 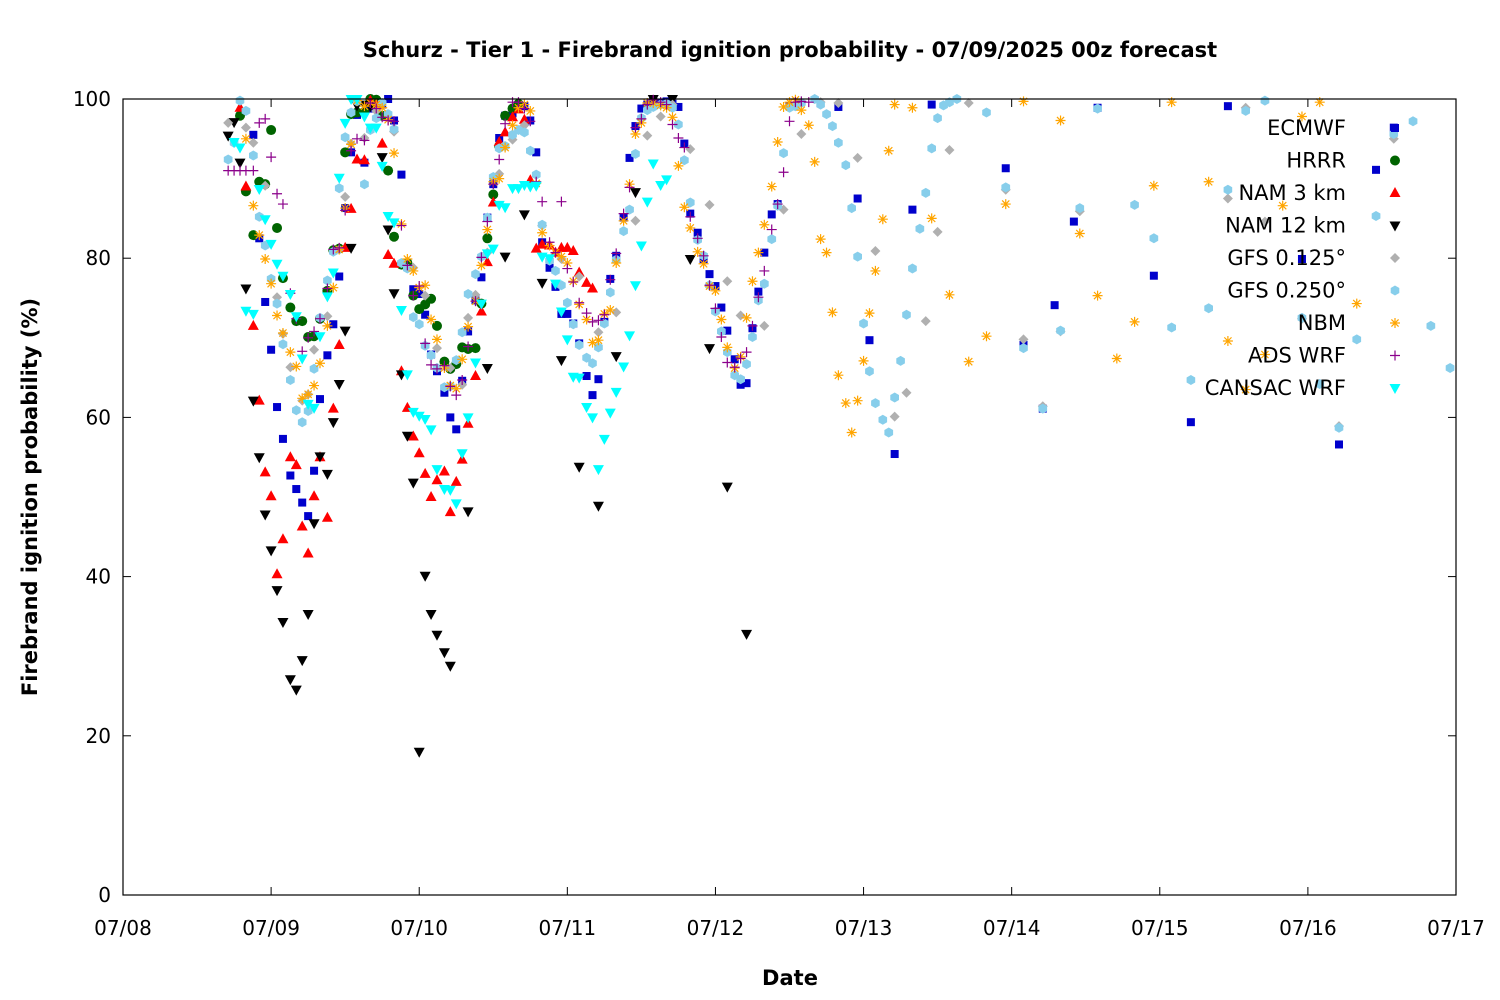 What do you see at coordinates (1285, 226) in the screenshot?
I see `legend-label: NAM 12 km` at bounding box center [1285, 226].